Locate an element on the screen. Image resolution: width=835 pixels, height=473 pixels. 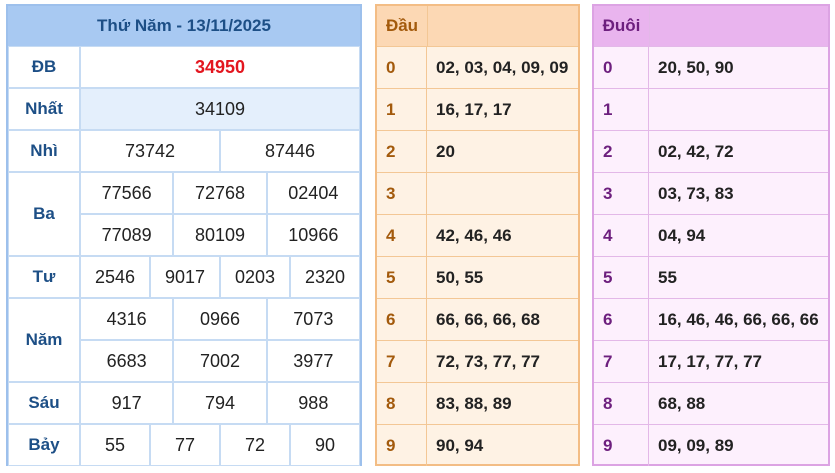
prize-number: 6683 is located at coordinates (127, 361).